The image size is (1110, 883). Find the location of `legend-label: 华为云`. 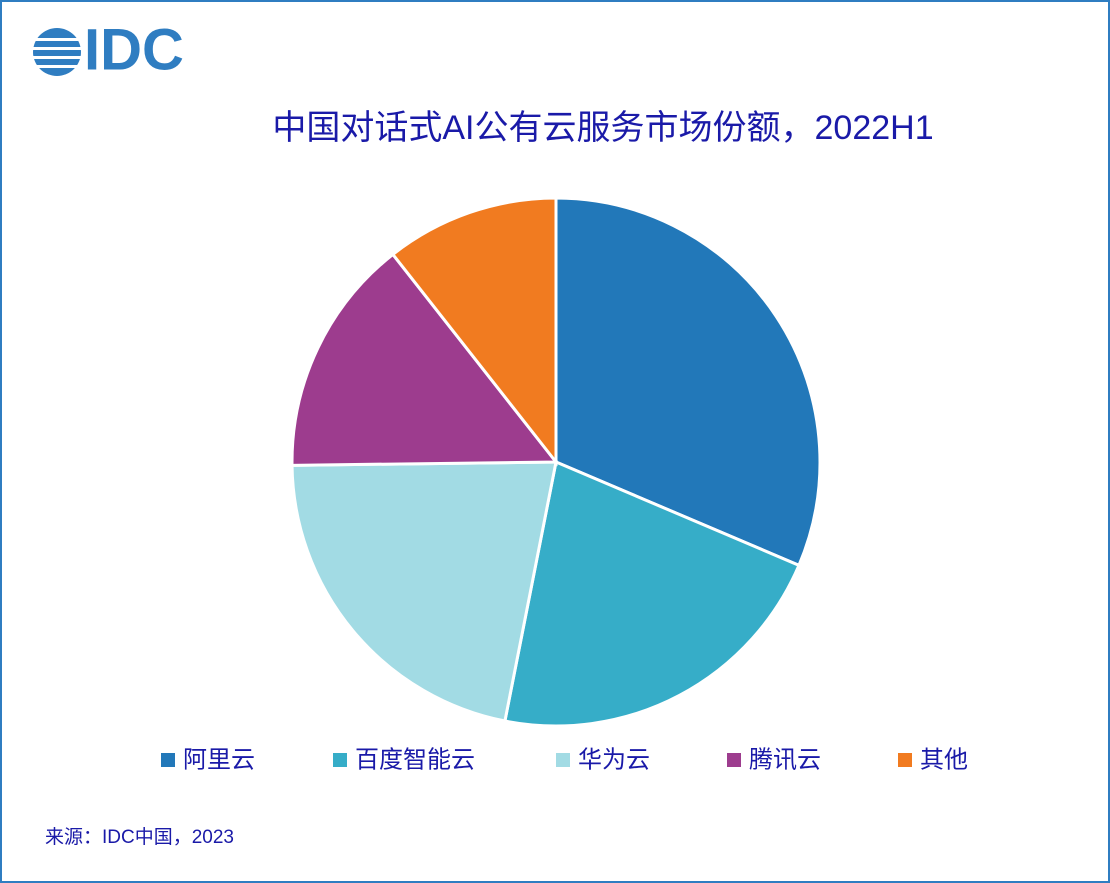

legend-label: 华为云 is located at coordinates (614, 759).